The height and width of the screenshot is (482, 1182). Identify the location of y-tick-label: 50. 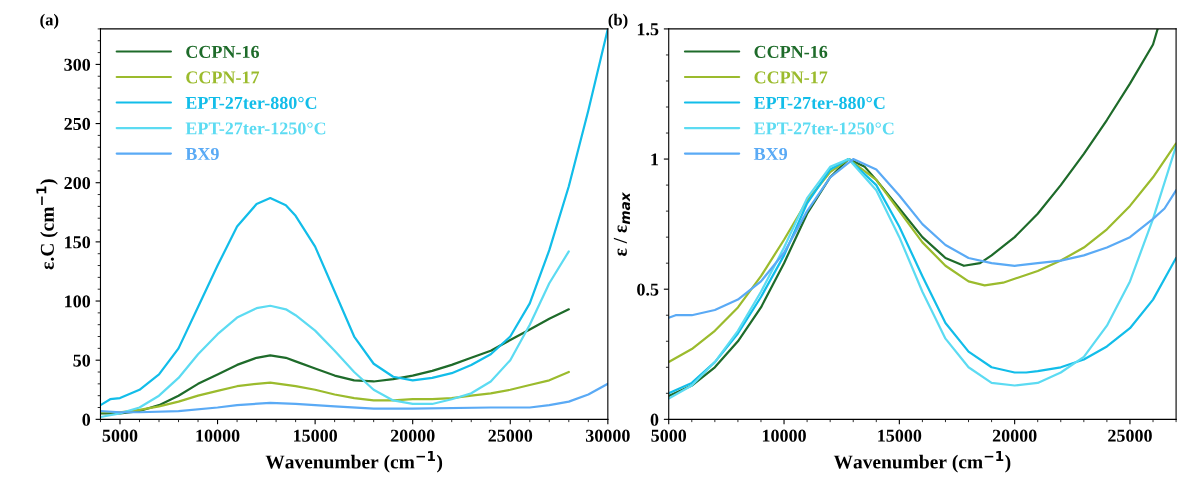
(82, 360).